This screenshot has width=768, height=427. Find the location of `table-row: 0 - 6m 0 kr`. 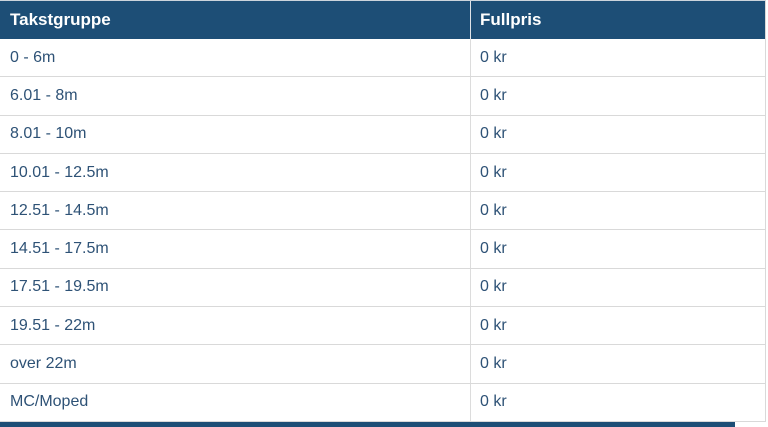

table-row: 0 - 6m 0 kr is located at coordinates (382, 58).